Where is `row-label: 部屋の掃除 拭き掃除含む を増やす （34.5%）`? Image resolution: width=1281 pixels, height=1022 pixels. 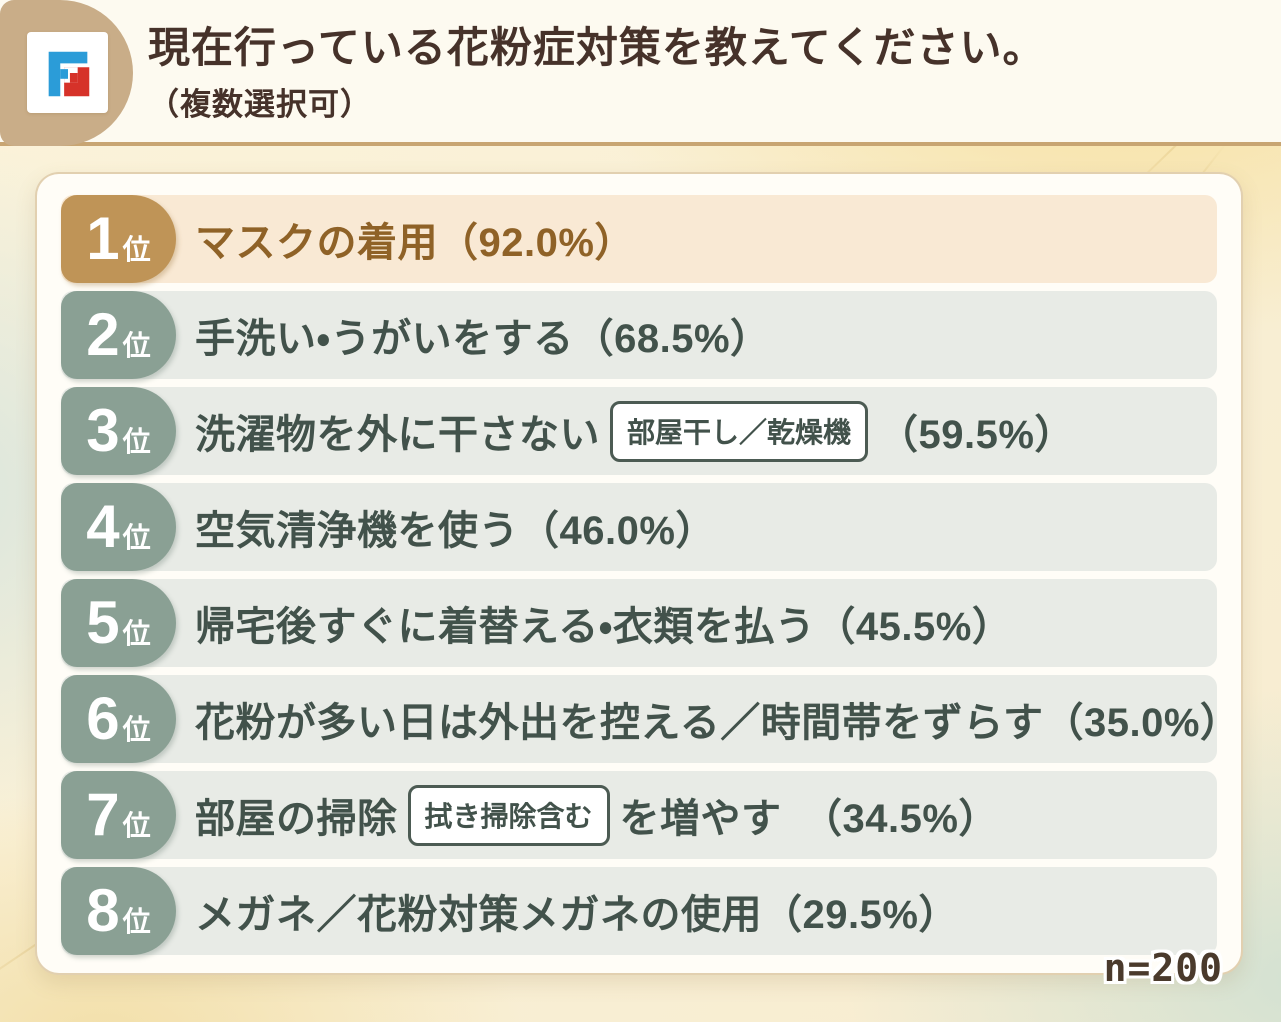
row-label: 部屋の掃除 拭き掃除含む を増やす （34.5%） is located at coordinates (597, 815).